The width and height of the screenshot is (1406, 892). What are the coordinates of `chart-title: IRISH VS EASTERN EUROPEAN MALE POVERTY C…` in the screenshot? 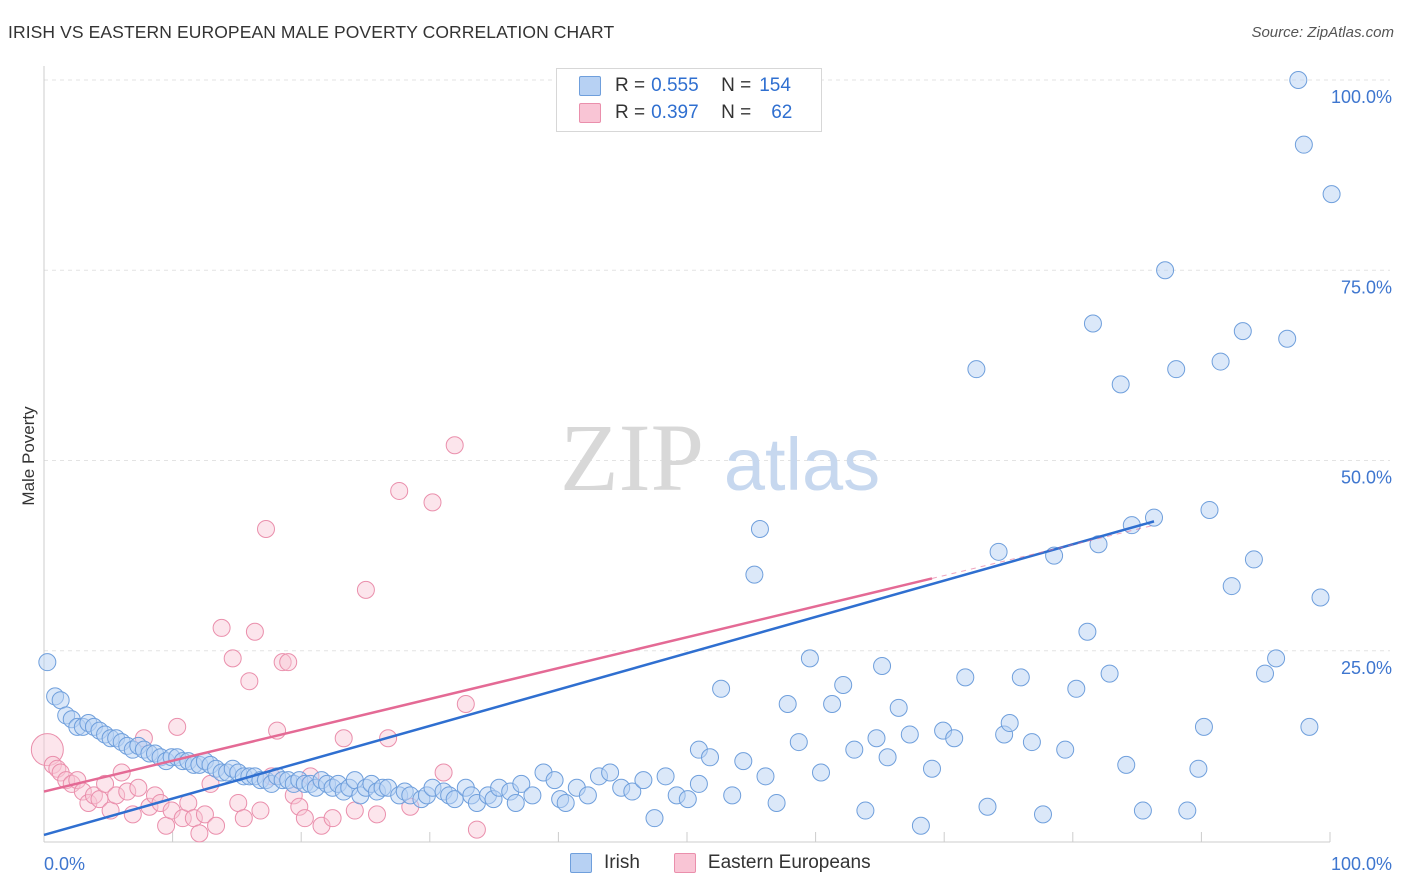 It's located at (311, 32).